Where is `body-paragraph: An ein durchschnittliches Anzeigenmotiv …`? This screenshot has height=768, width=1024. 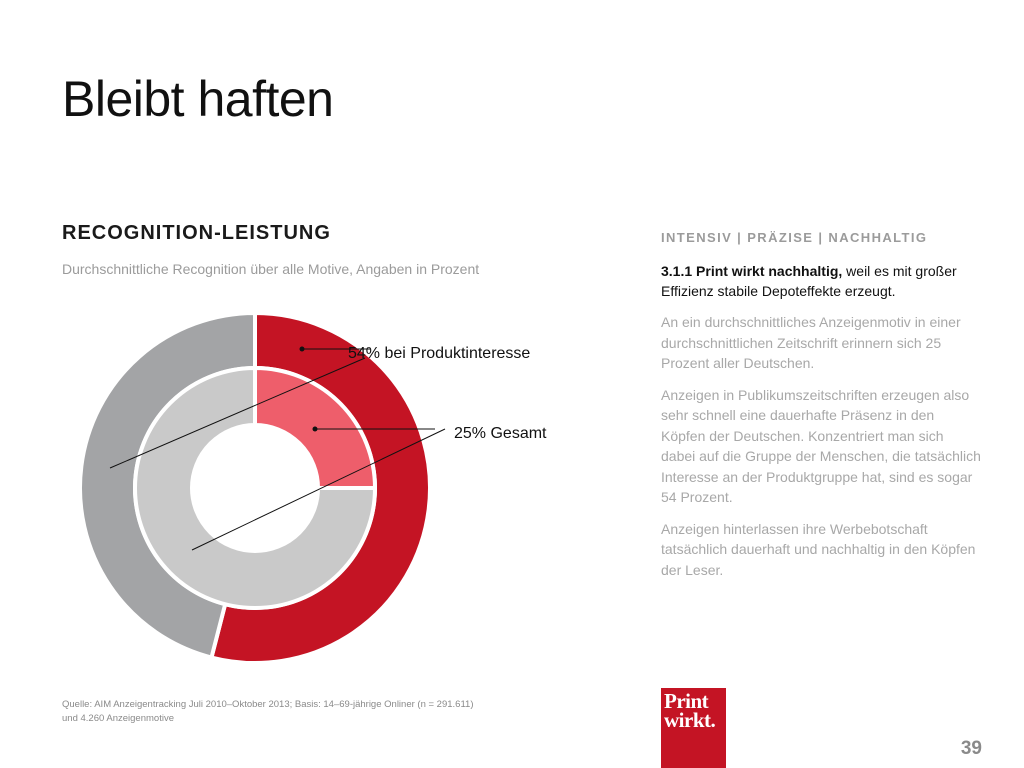 body-paragraph: An ein durchschnittliches Anzeigenmotiv … is located at coordinates (811, 342).